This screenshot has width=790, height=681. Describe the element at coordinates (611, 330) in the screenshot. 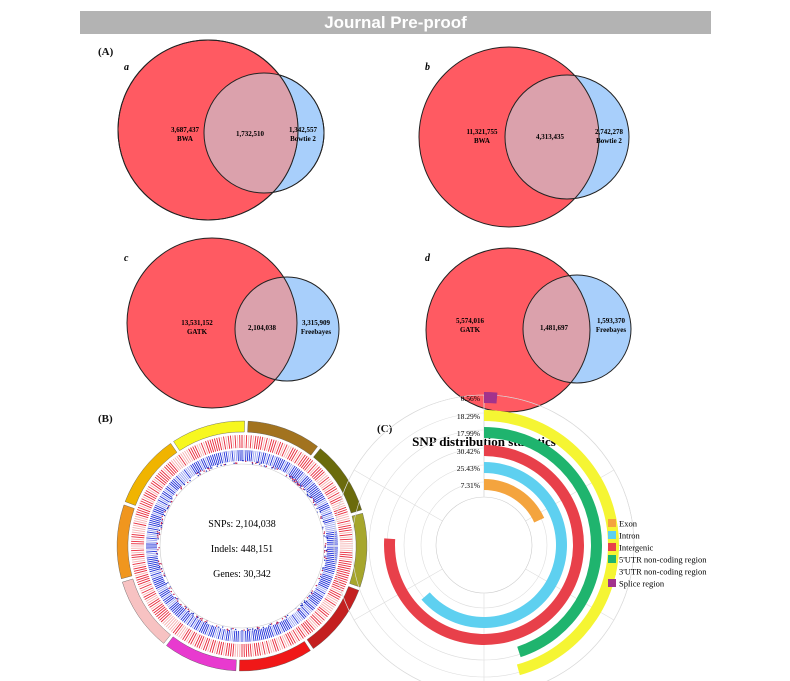

I see `venn-d-right-name: Freebayes` at that location.